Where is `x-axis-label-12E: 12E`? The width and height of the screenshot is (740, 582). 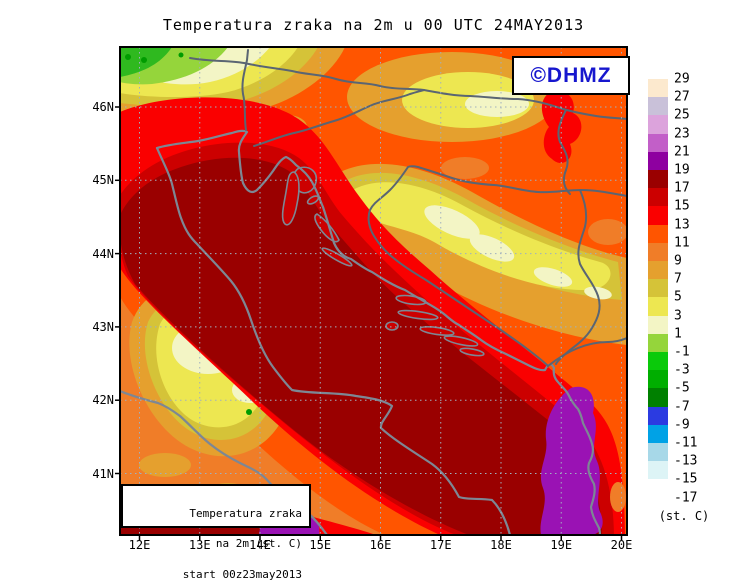 x-axis-label-12E: 12E is located at coordinates (139, 545).